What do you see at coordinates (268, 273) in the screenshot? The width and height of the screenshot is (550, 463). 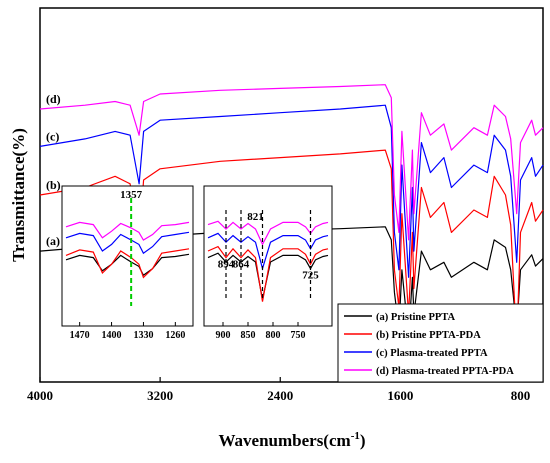 I see `inset-series-line-b` at bounding box center [268, 273].